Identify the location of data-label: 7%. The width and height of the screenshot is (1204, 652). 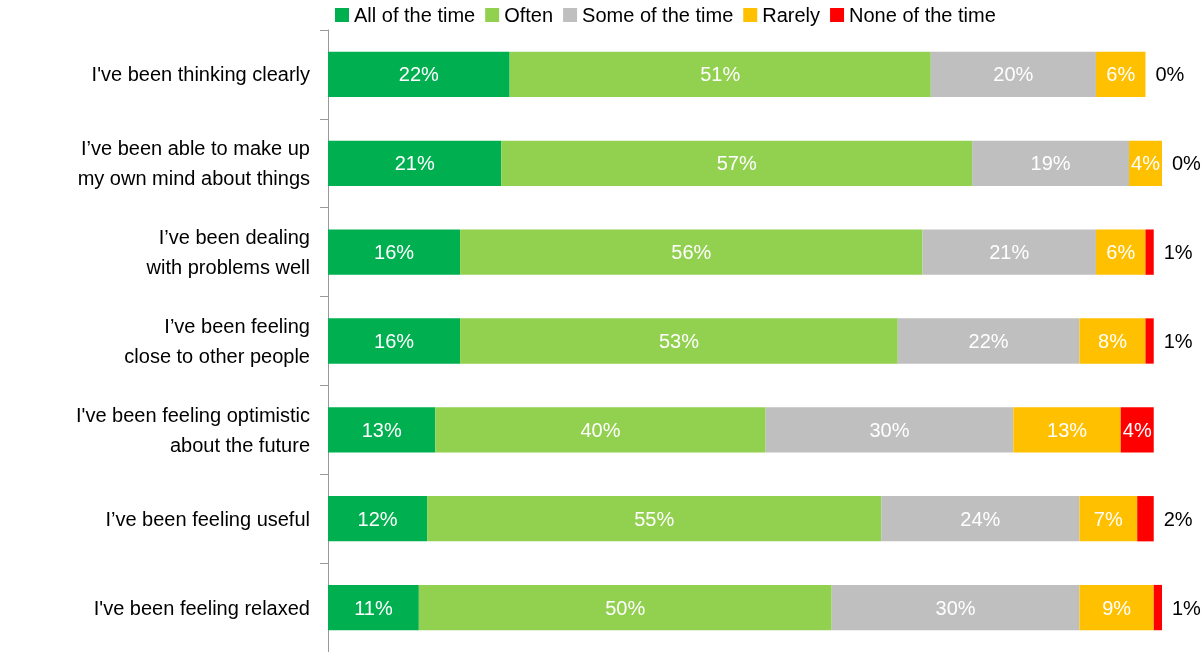
(1108, 518).